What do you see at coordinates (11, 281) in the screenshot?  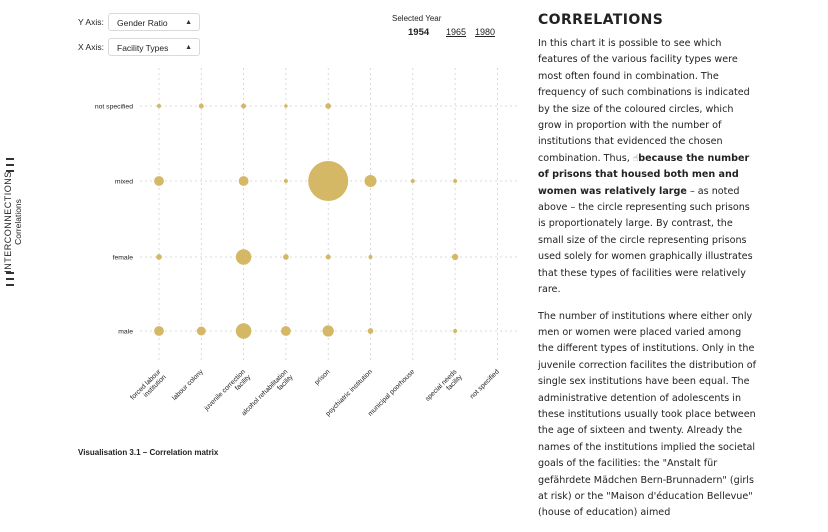 I see `nav-bars-bottom-icon` at bounding box center [11, 281].